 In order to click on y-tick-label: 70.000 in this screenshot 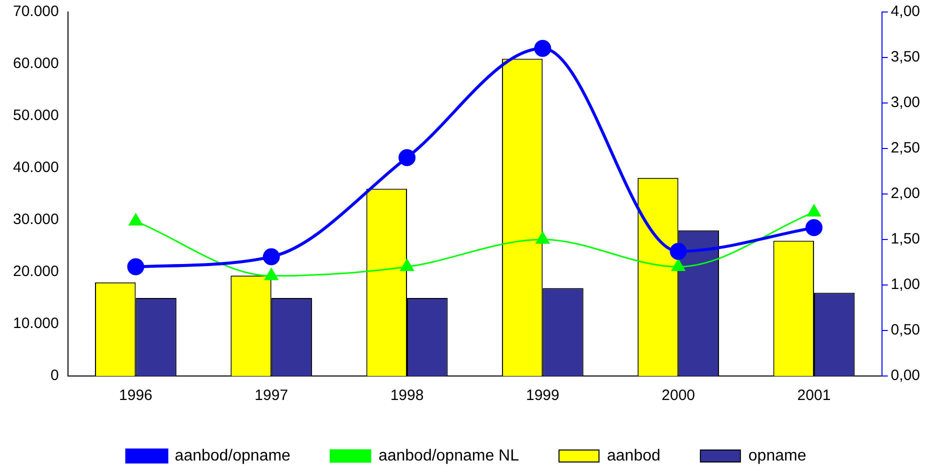, I will do `click(35, 11)`.